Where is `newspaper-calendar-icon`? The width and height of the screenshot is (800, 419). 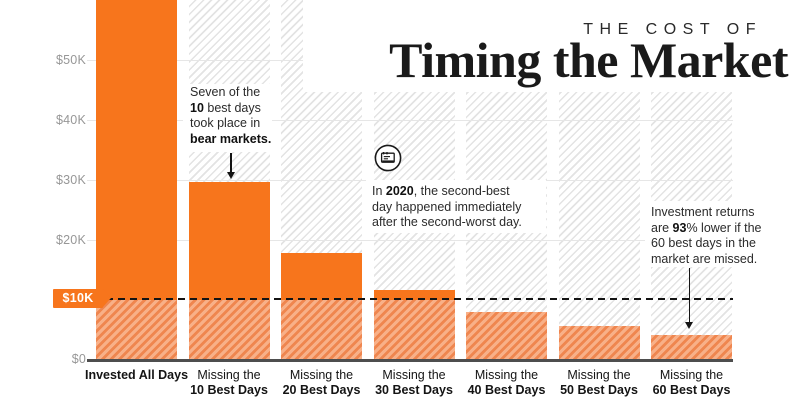 newspaper-calendar-icon is located at coordinates (388, 158).